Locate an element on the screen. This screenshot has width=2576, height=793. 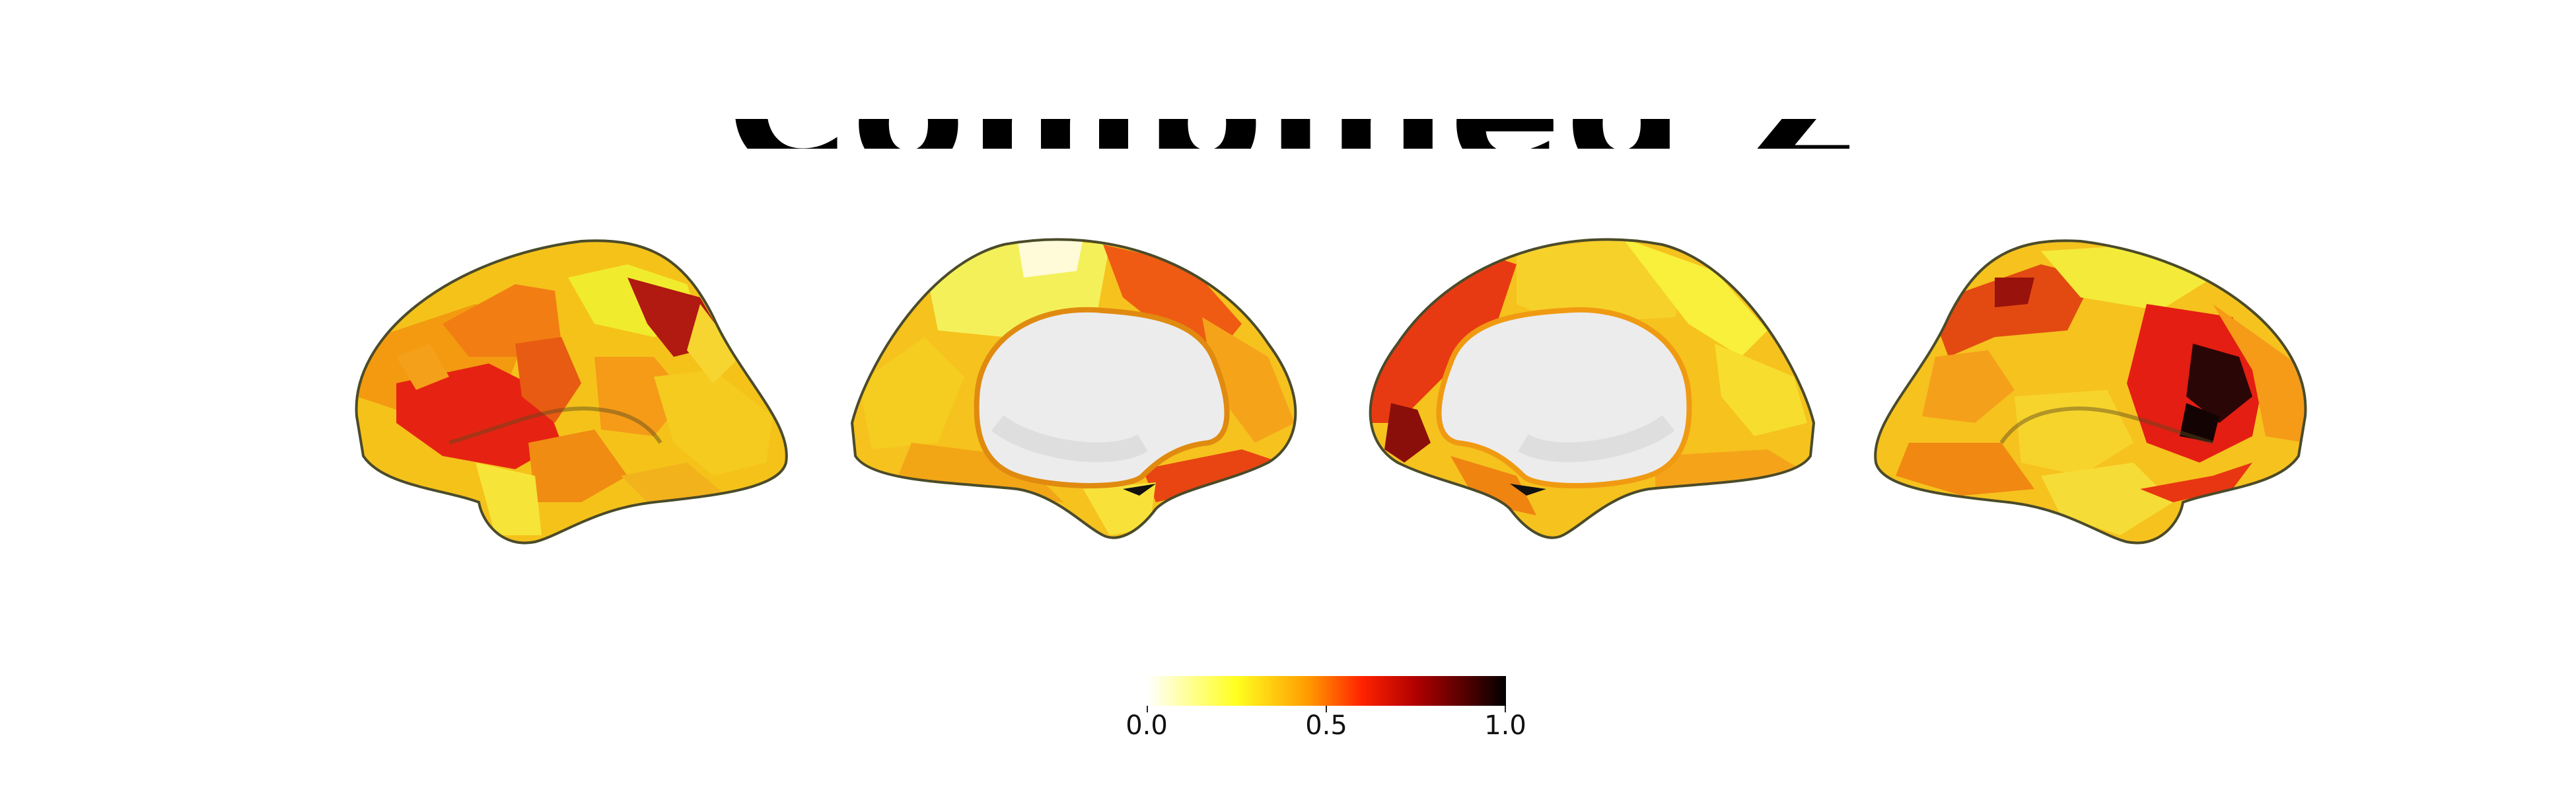
colorbar-tick-label-mid: 0.5 is located at coordinates (1326, 726).